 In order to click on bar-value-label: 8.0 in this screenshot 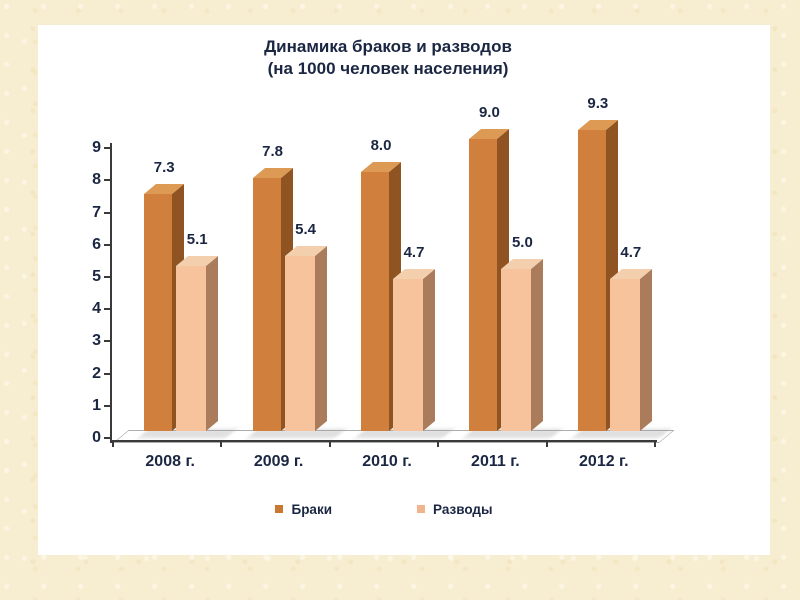, I will do `click(381, 145)`.